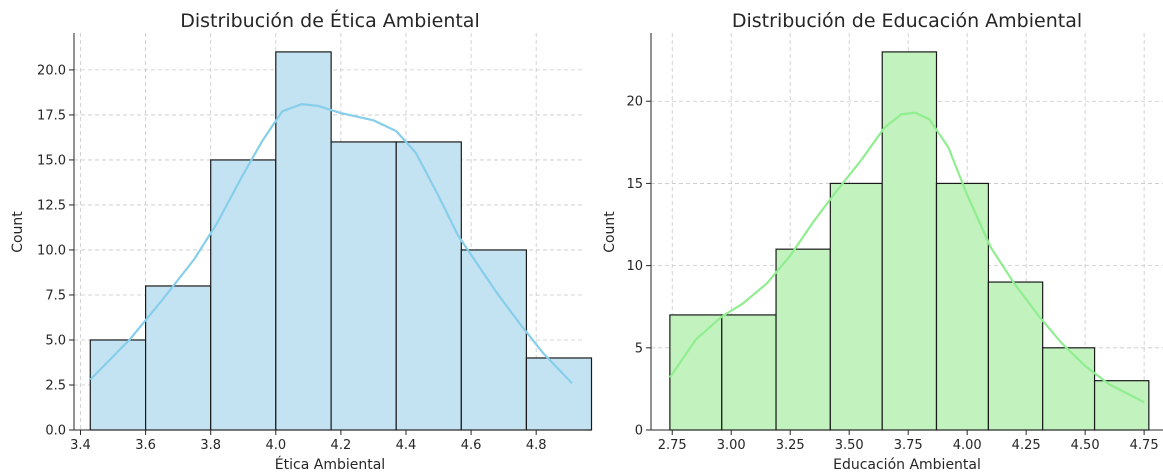 The height and width of the screenshot is (475, 1163). Describe the element at coordinates (908, 445) in the screenshot. I see `x-tick-label: 3.75` at that location.